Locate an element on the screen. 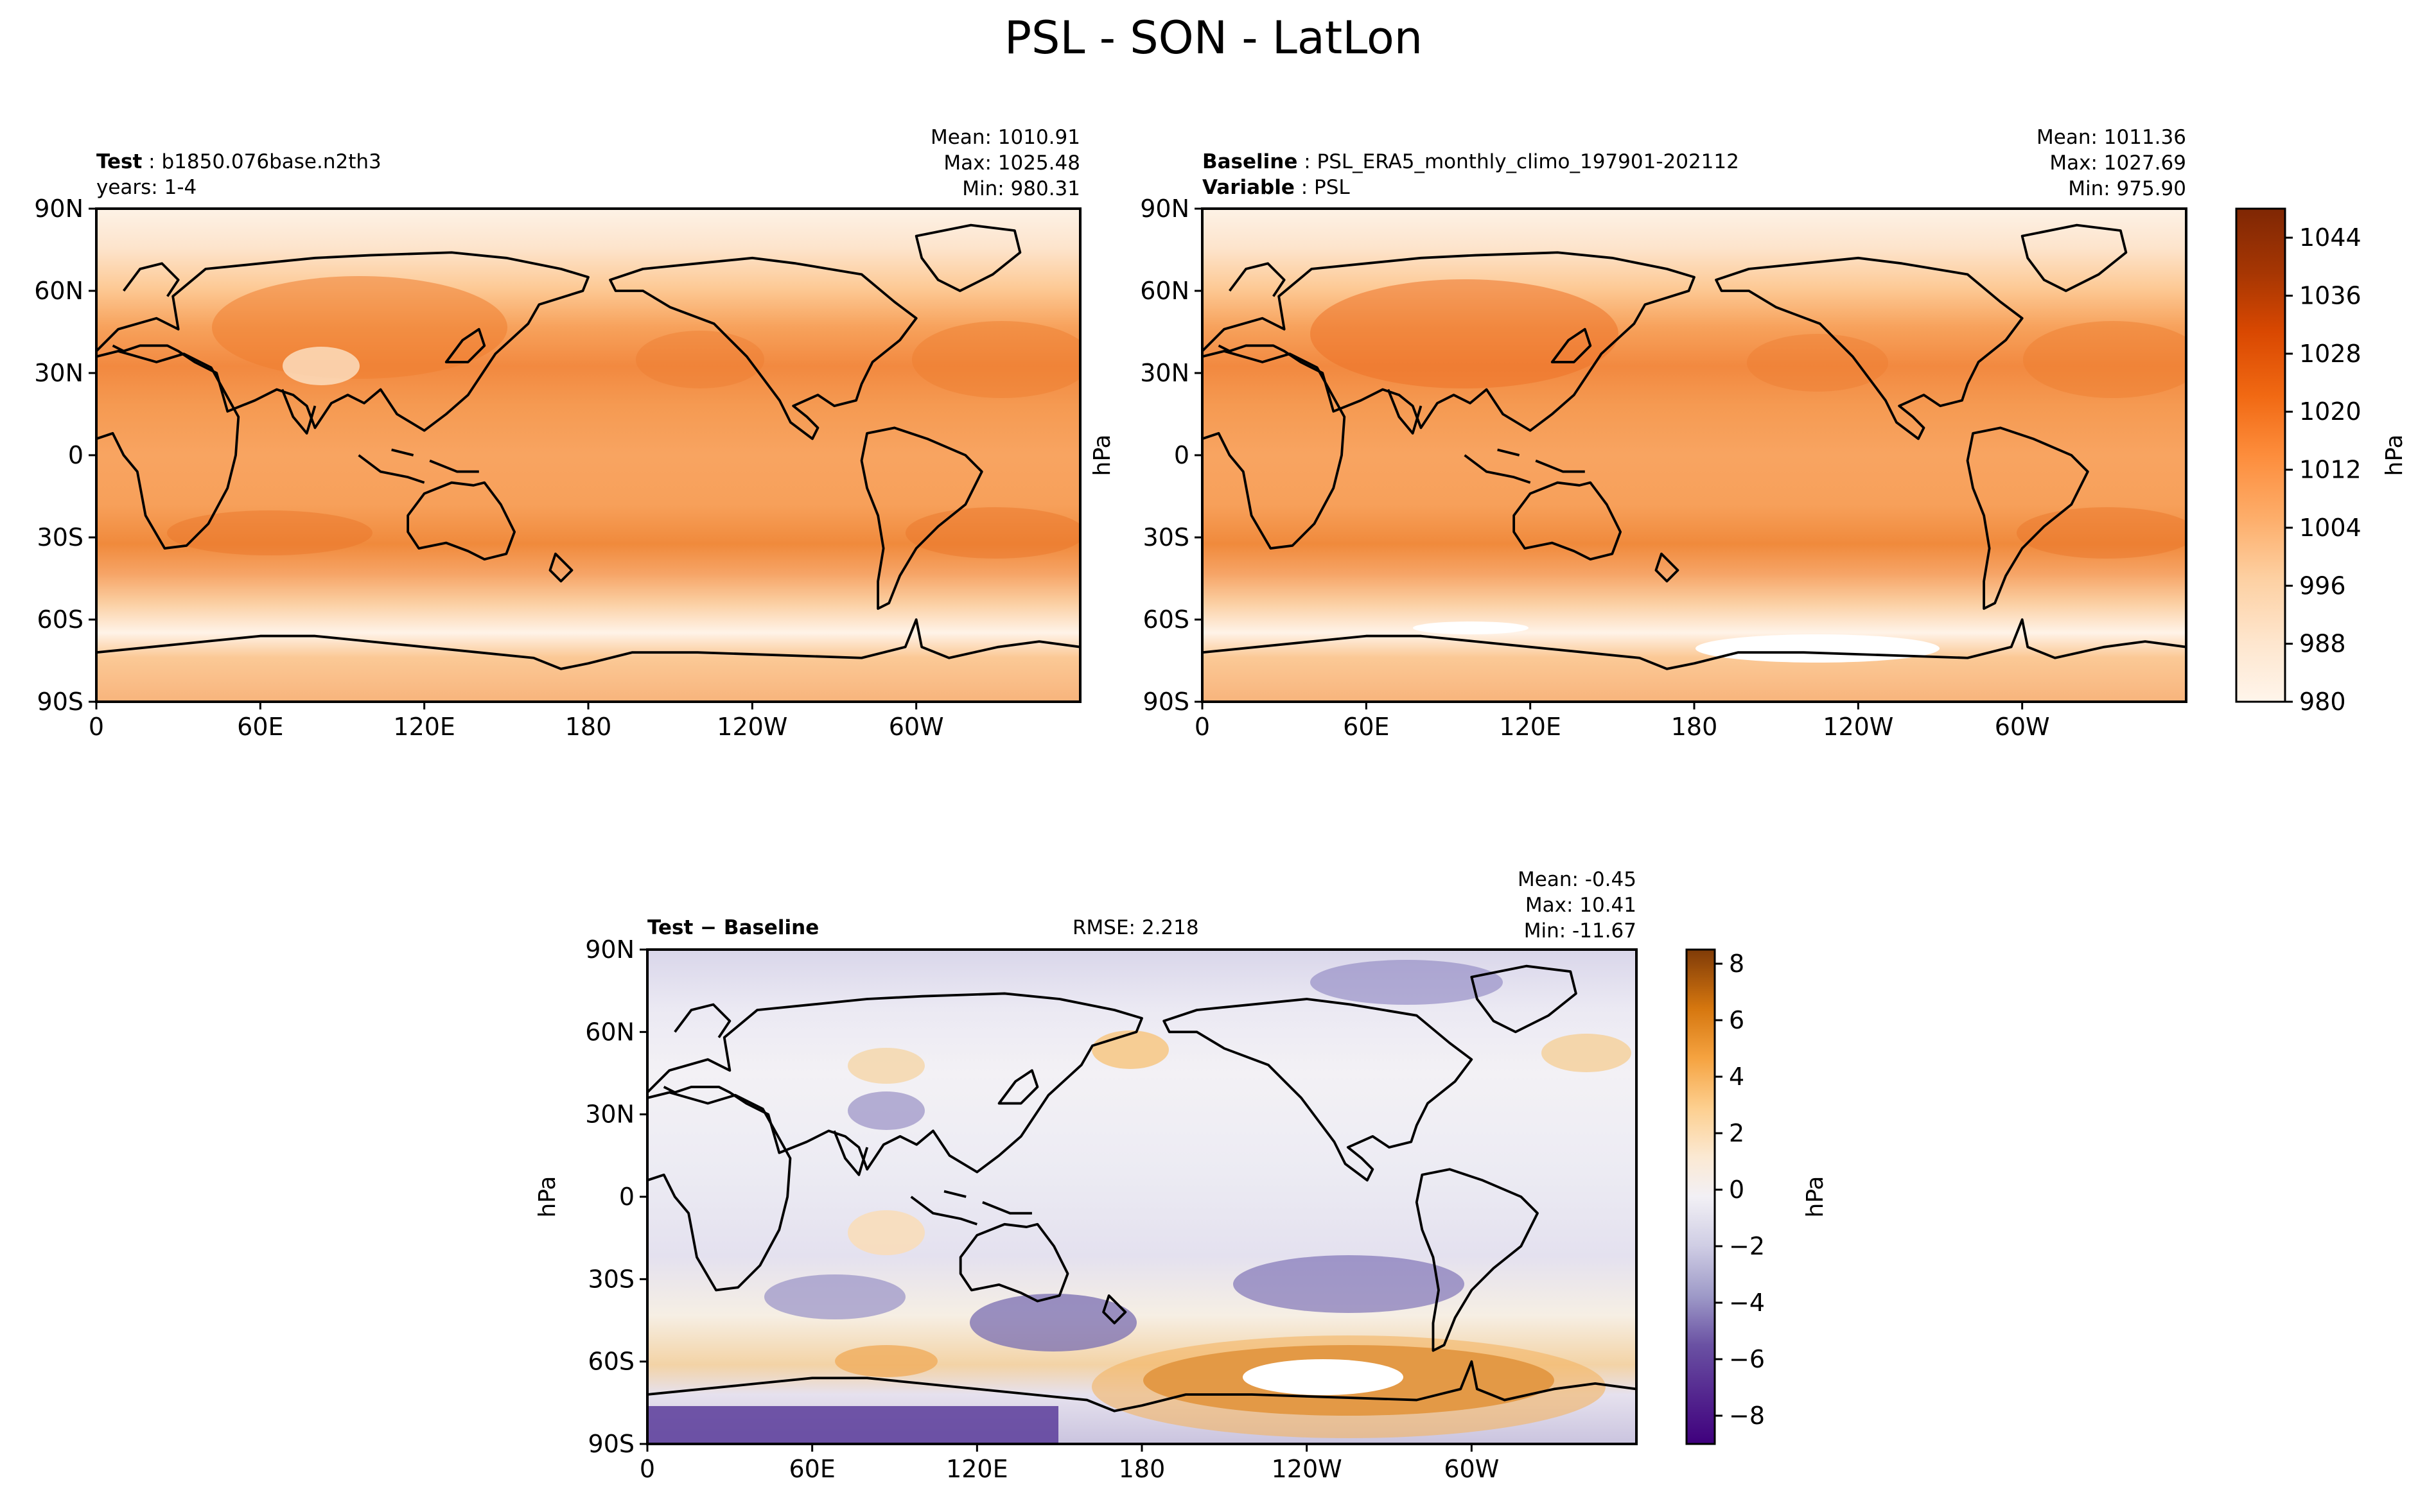  diff-ytick-label: 60N is located at coordinates (610, 1032).